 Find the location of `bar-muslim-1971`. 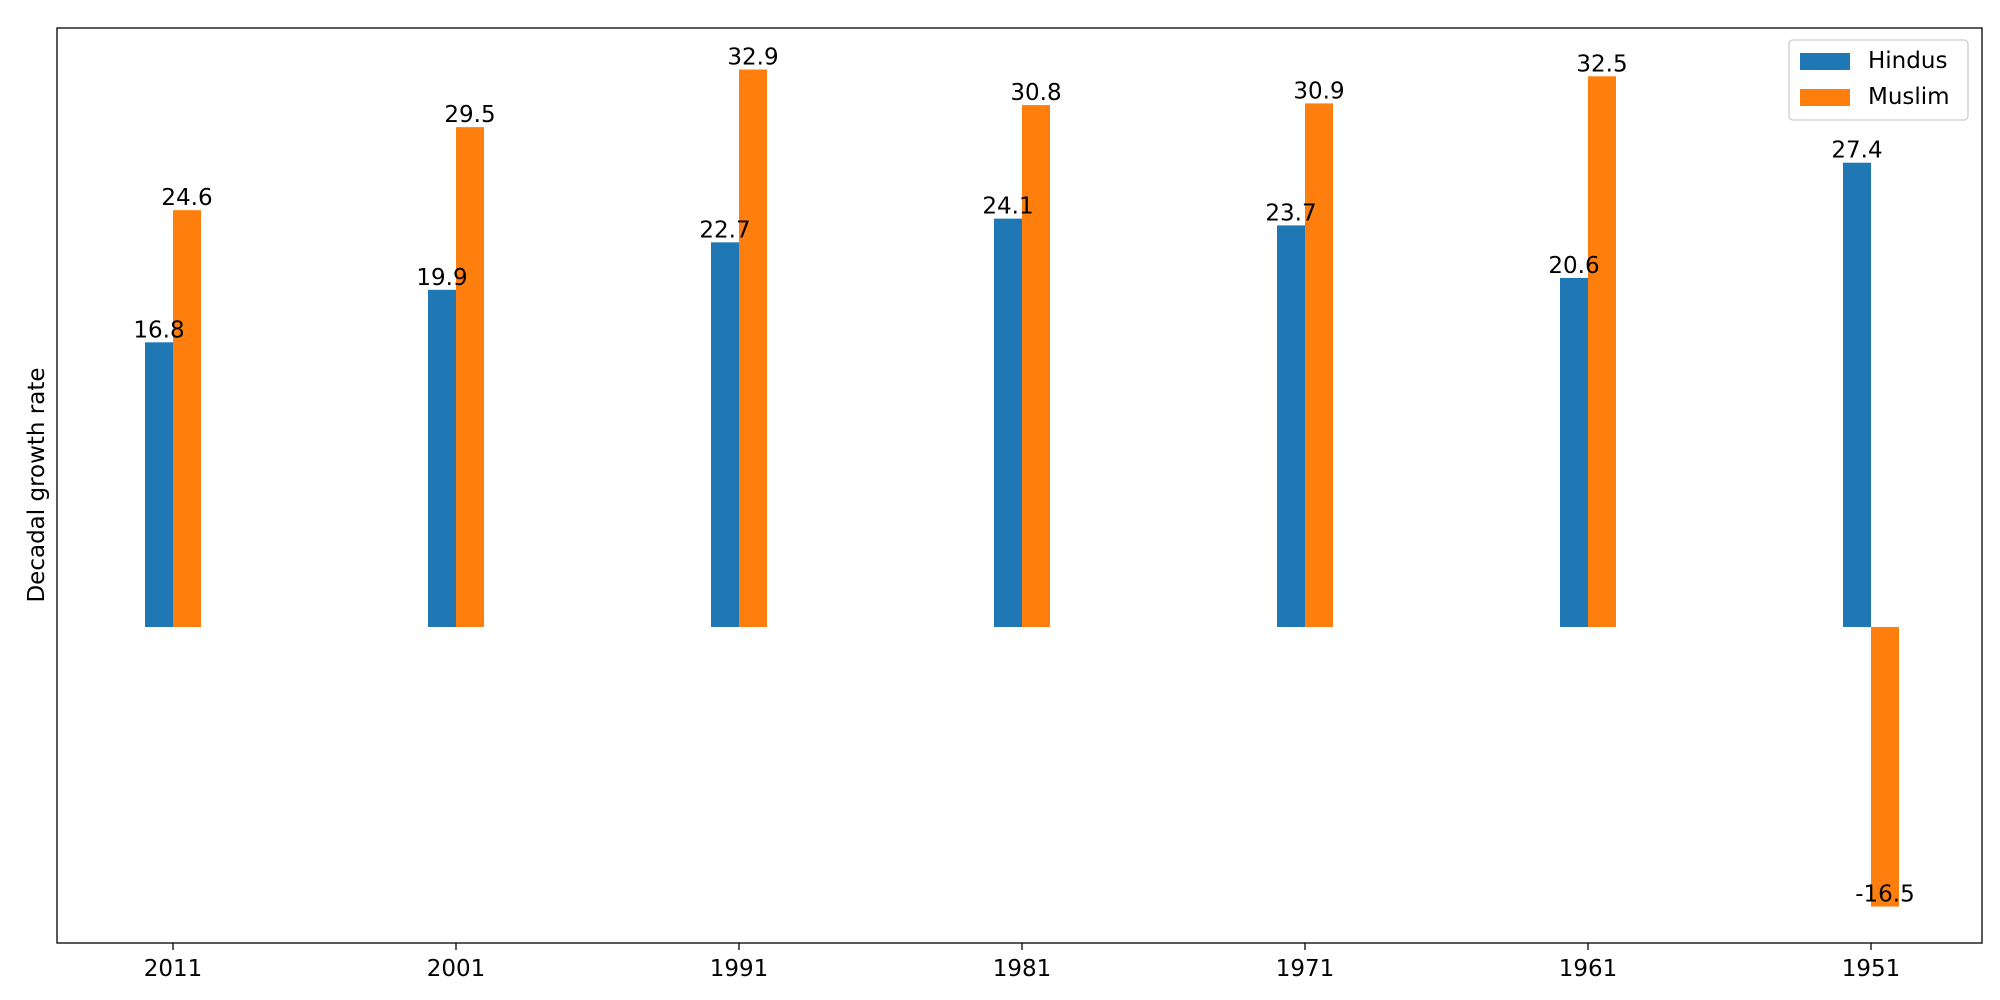

bar-muslim-1971 is located at coordinates (1319, 365).